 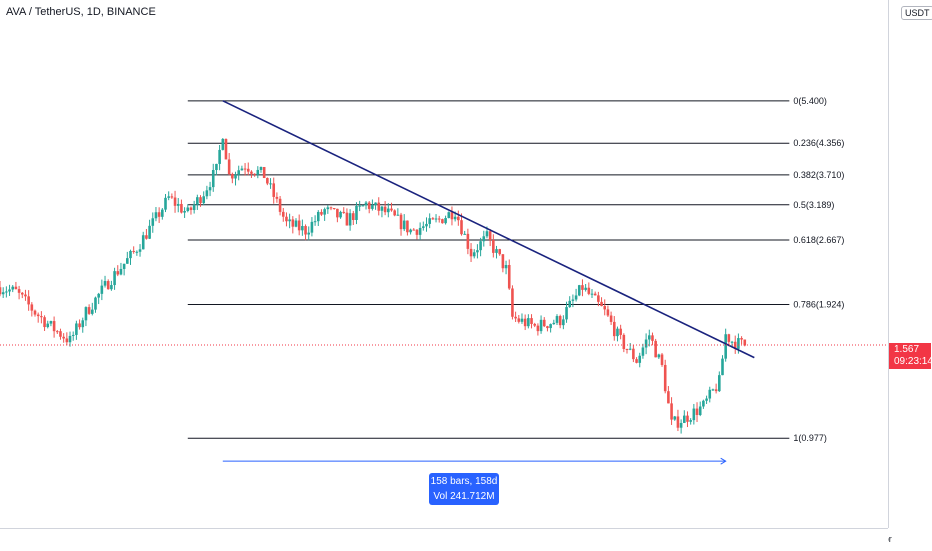 What do you see at coordinates (818, 304) in the screenshot?
I see `fib-level-label: 0.786(1.924)` at bounding box center [818, 304].